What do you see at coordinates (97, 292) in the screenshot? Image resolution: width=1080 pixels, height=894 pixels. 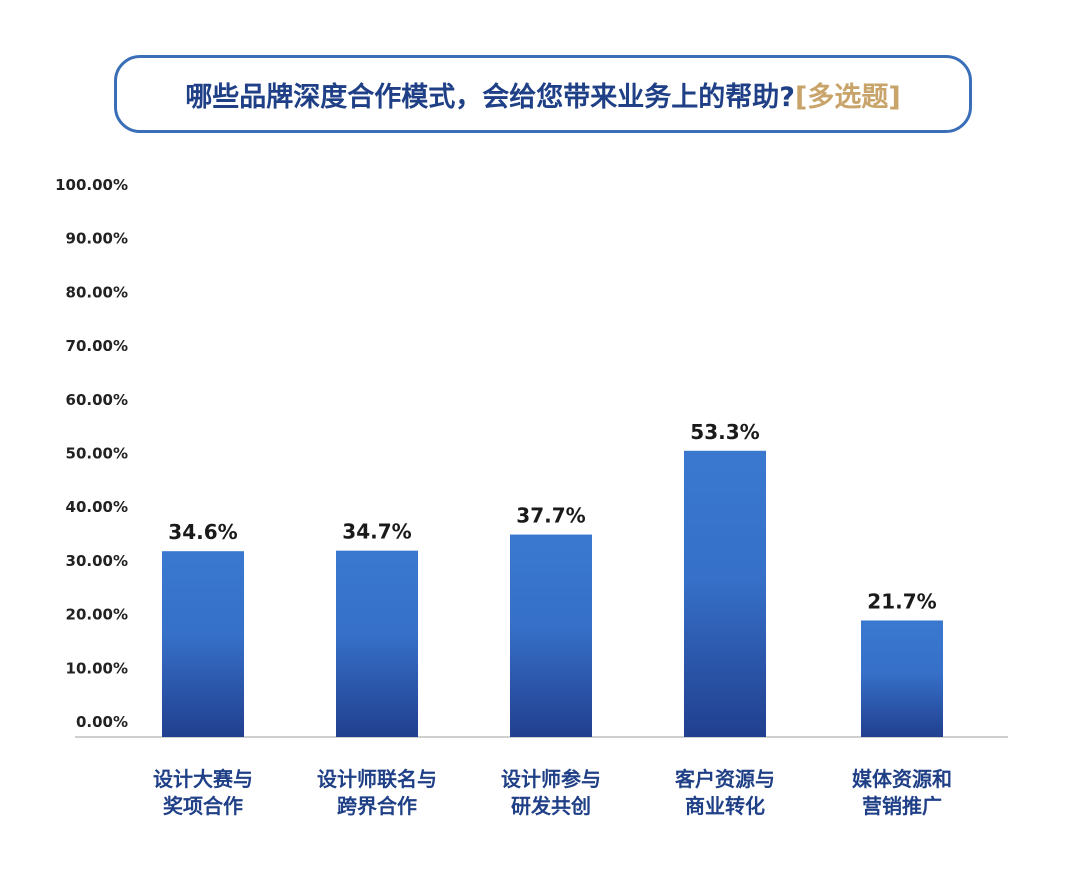 I see `y-tick-label: 80.00%` at bounding box center [97, 292].